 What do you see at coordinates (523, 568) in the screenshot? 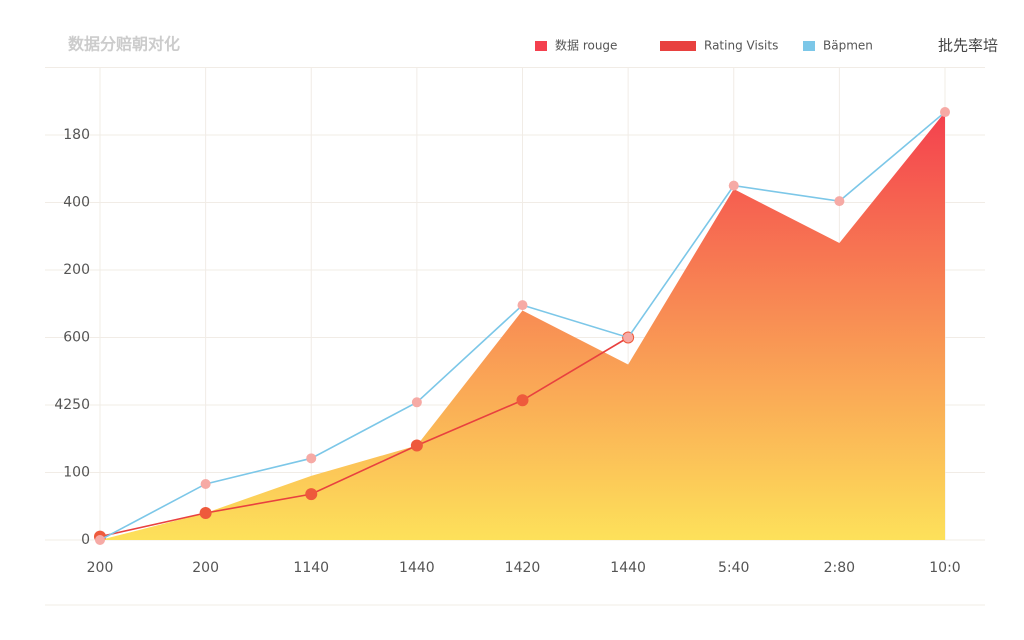
I see `x-tick-label: 1420` at bounding box center [523, 568].